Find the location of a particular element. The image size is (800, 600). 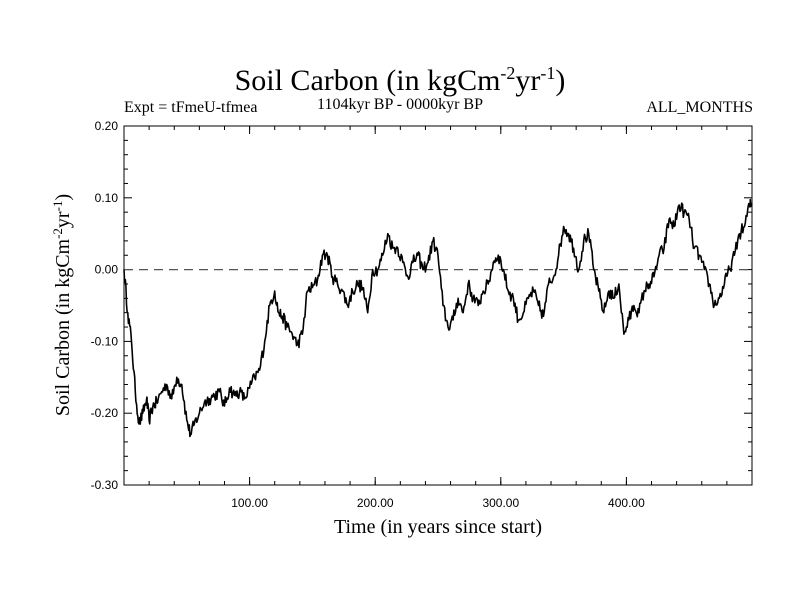

y-tick-label: 0.20 is located at coordinates (107, 126).